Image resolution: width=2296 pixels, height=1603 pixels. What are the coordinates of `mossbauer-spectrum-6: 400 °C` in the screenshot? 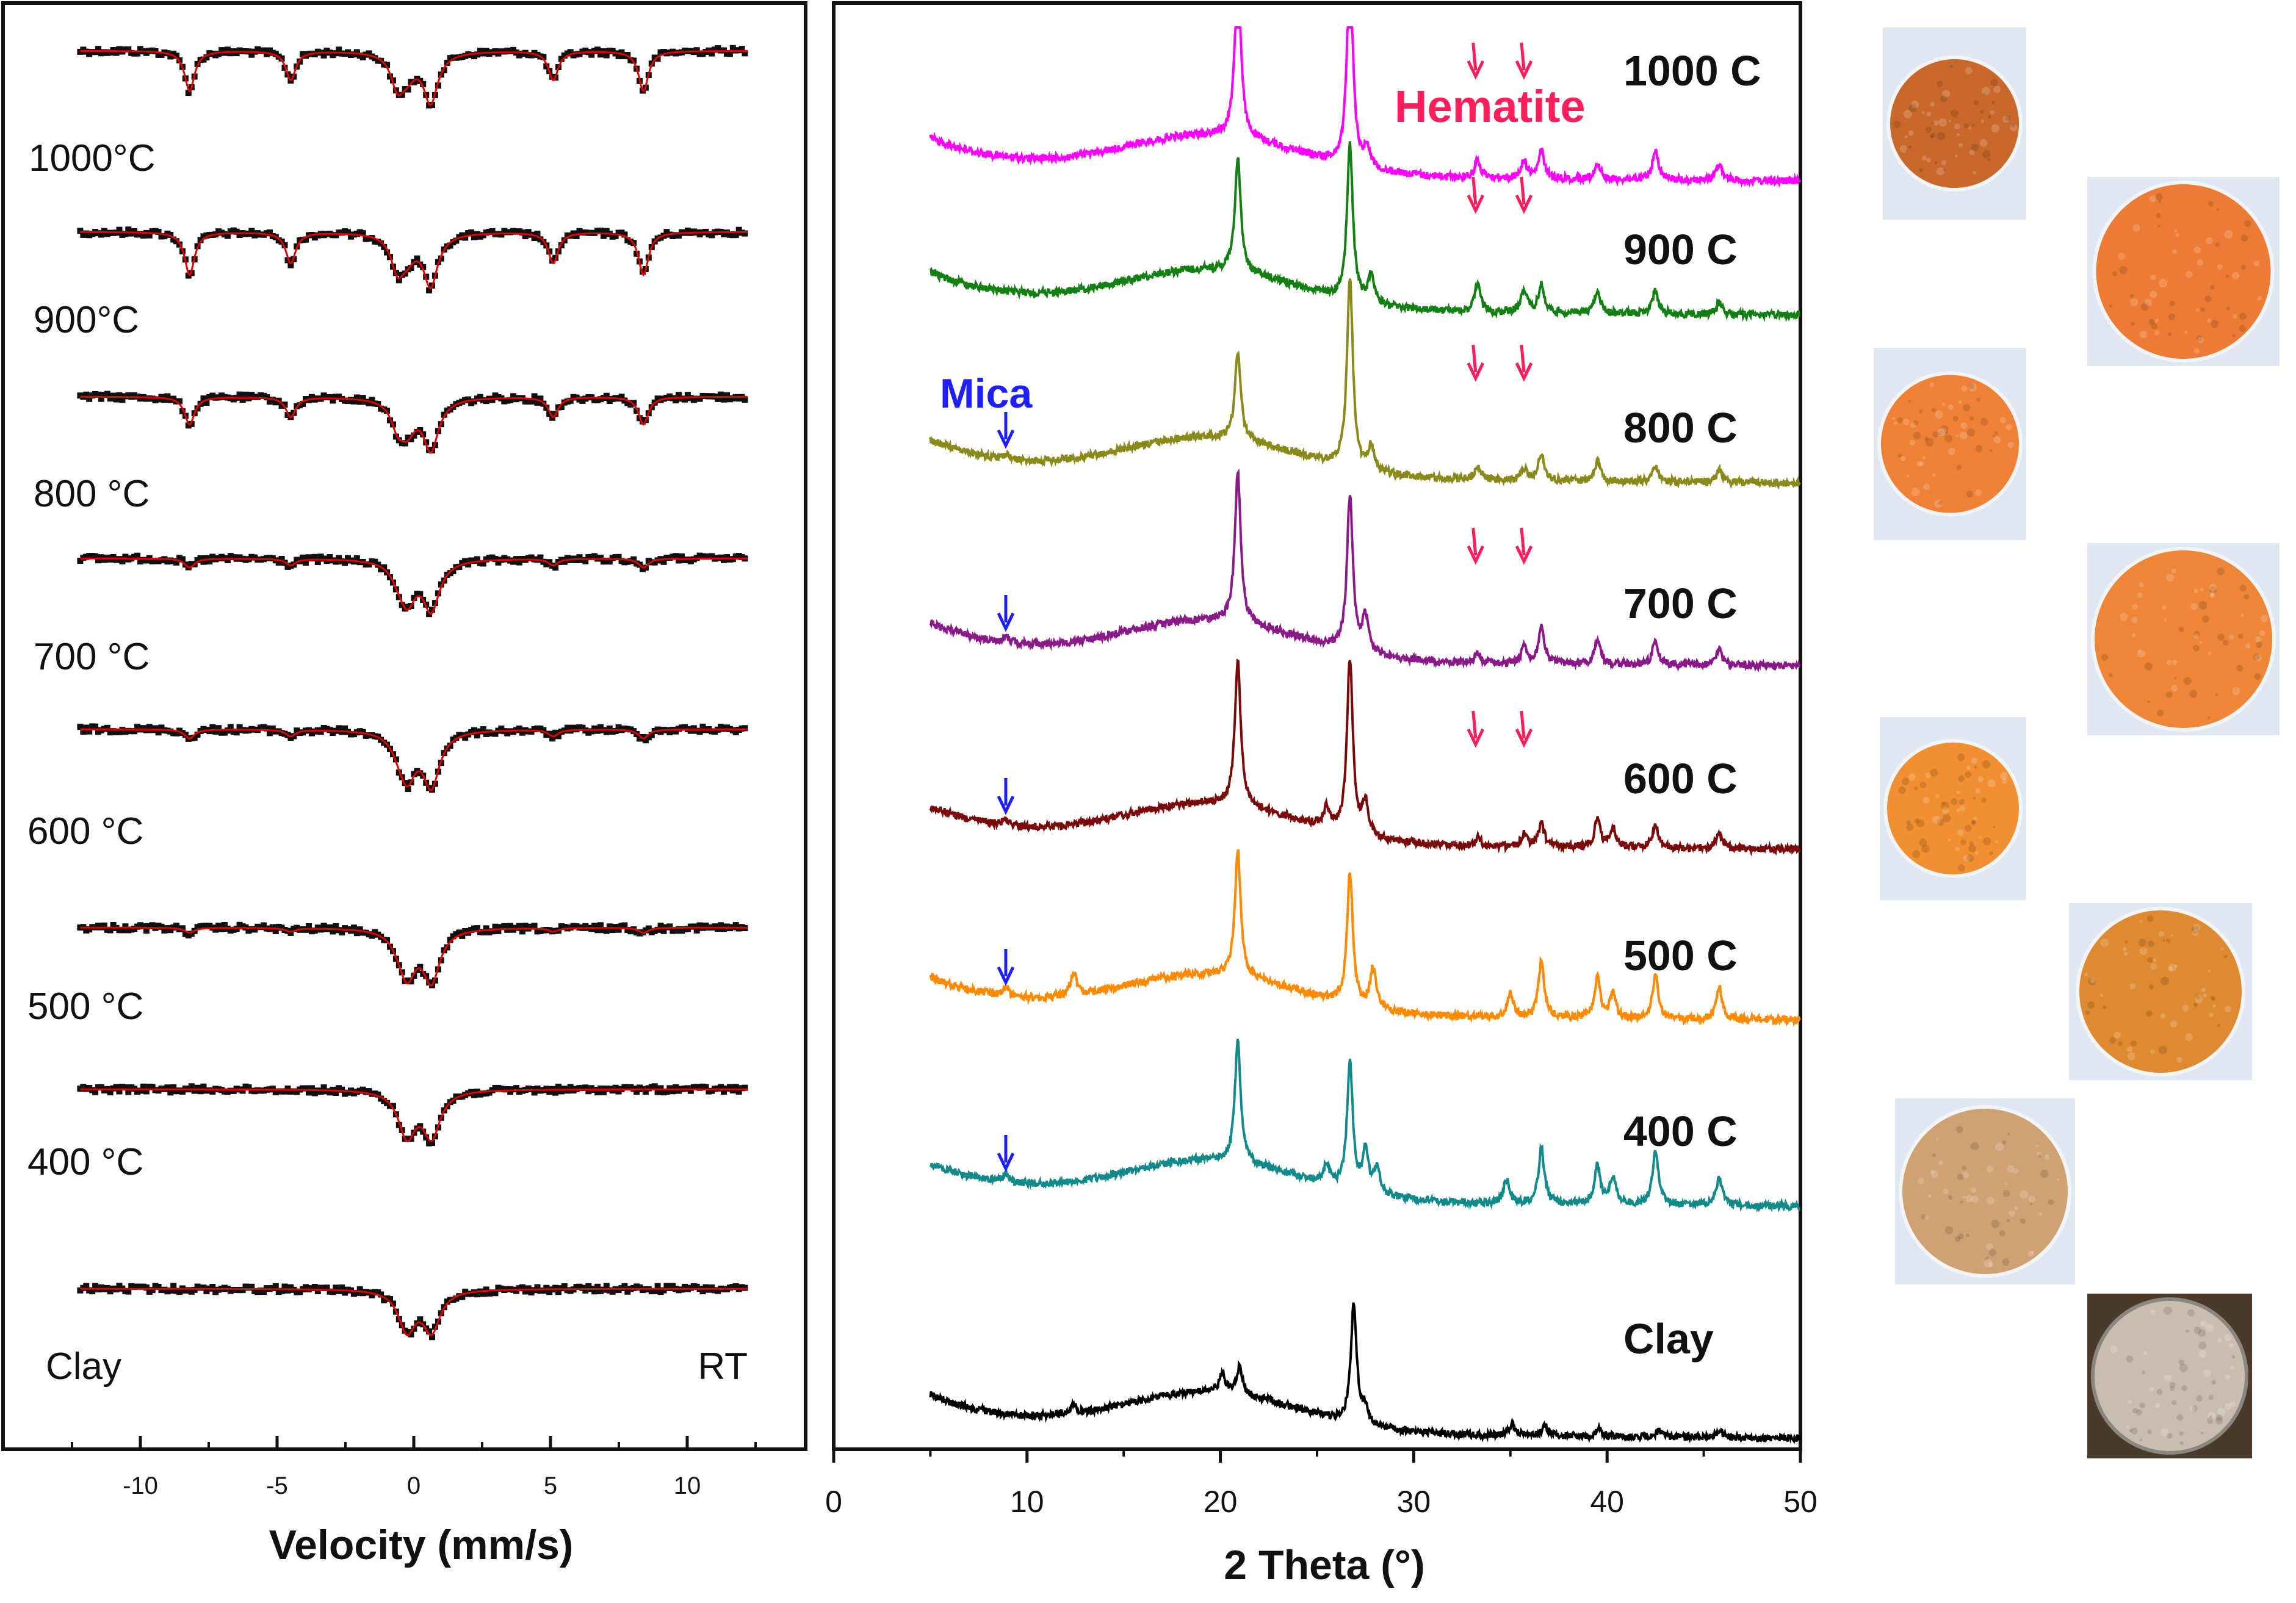 It's located at (388, 1133).